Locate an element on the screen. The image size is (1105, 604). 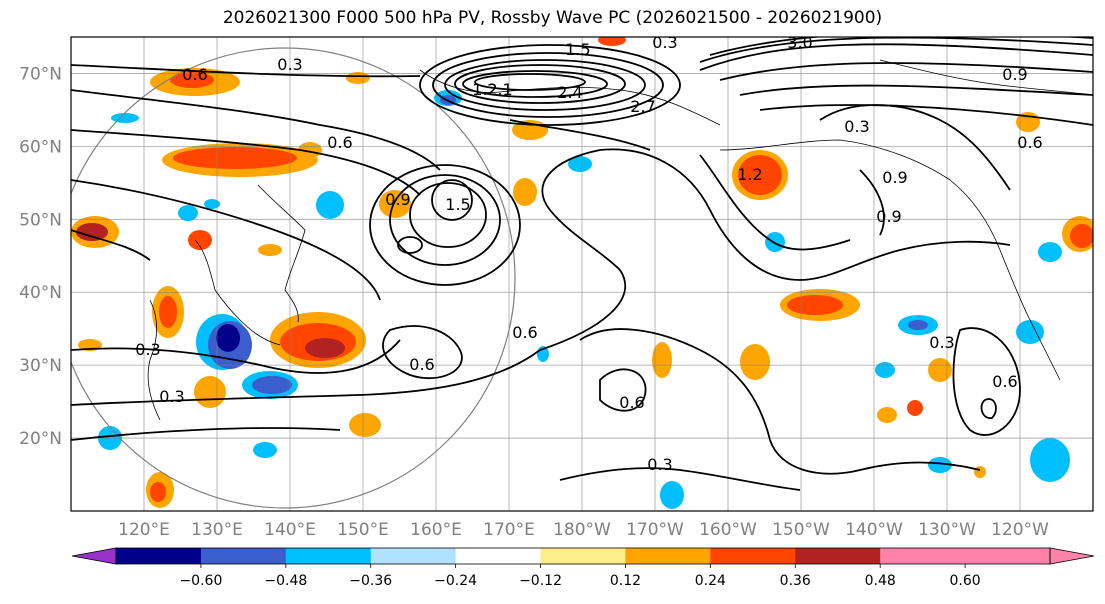
colorbar-tick-label: 0.48 is located at coordinates (880, 581).